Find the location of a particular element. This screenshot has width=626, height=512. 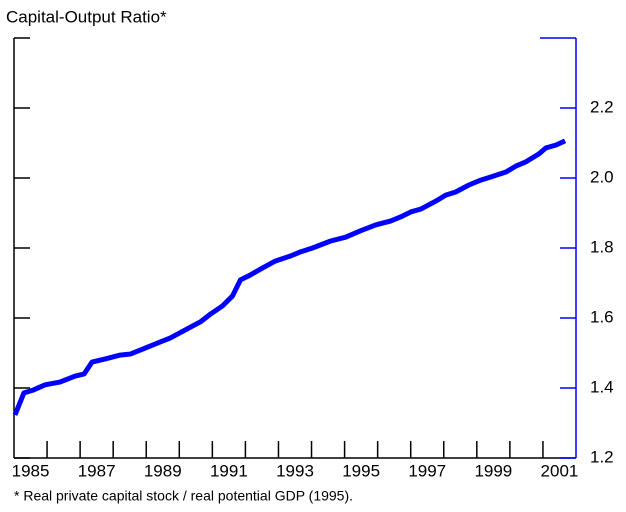

x-tick-label: 1997 is located at coordinates (427, 470).